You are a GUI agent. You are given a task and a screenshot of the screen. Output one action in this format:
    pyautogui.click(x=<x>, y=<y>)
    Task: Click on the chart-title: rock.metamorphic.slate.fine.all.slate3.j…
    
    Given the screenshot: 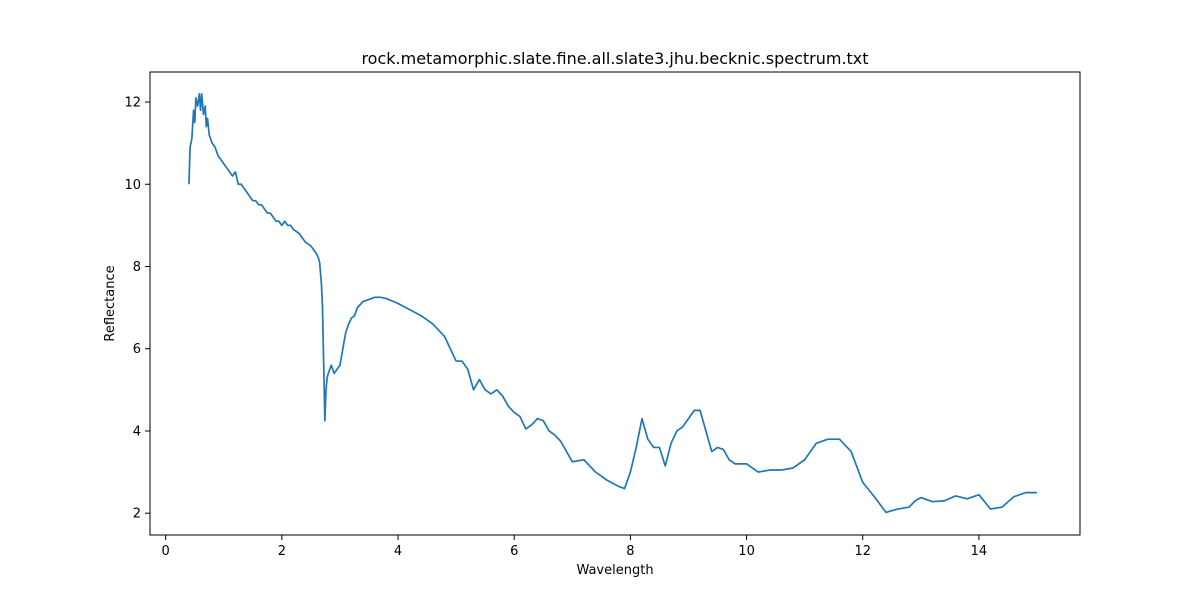 What is the action you would take?
    pyautogui.click(x=614, y=58)
    